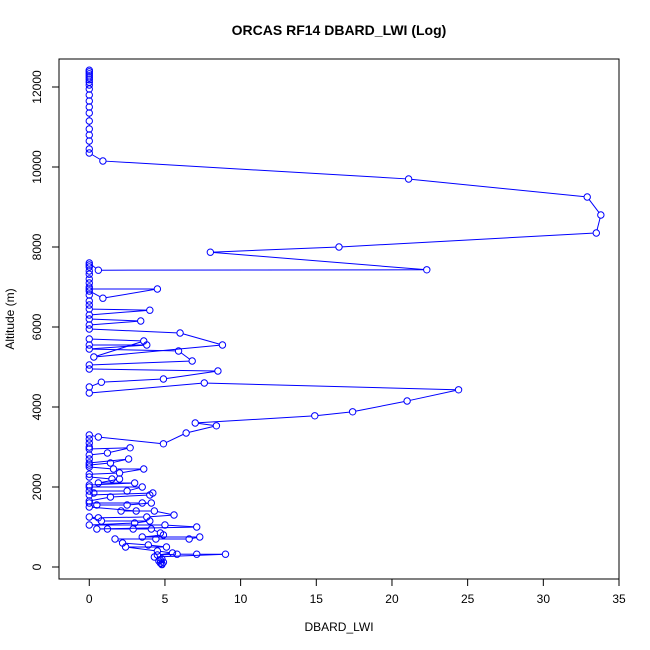 This screenshot has height=650, width=650. I want to click on y-tick-label: 10000, so click(37, 167).